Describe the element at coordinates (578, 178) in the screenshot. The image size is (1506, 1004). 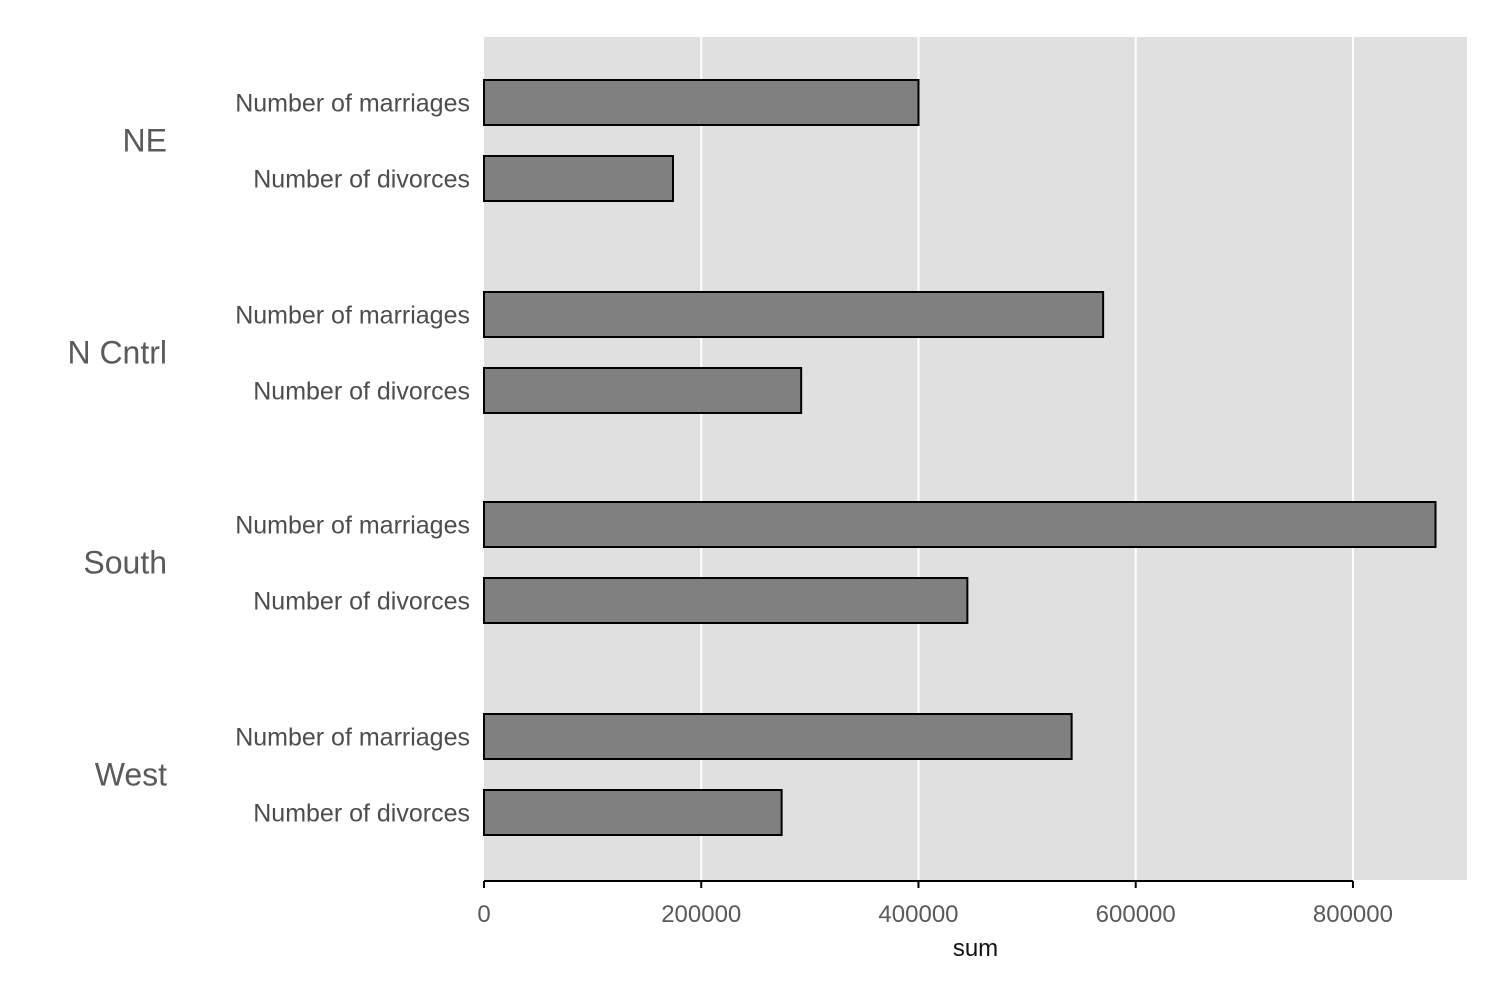
I see `bar-ne-divorces` at that location.